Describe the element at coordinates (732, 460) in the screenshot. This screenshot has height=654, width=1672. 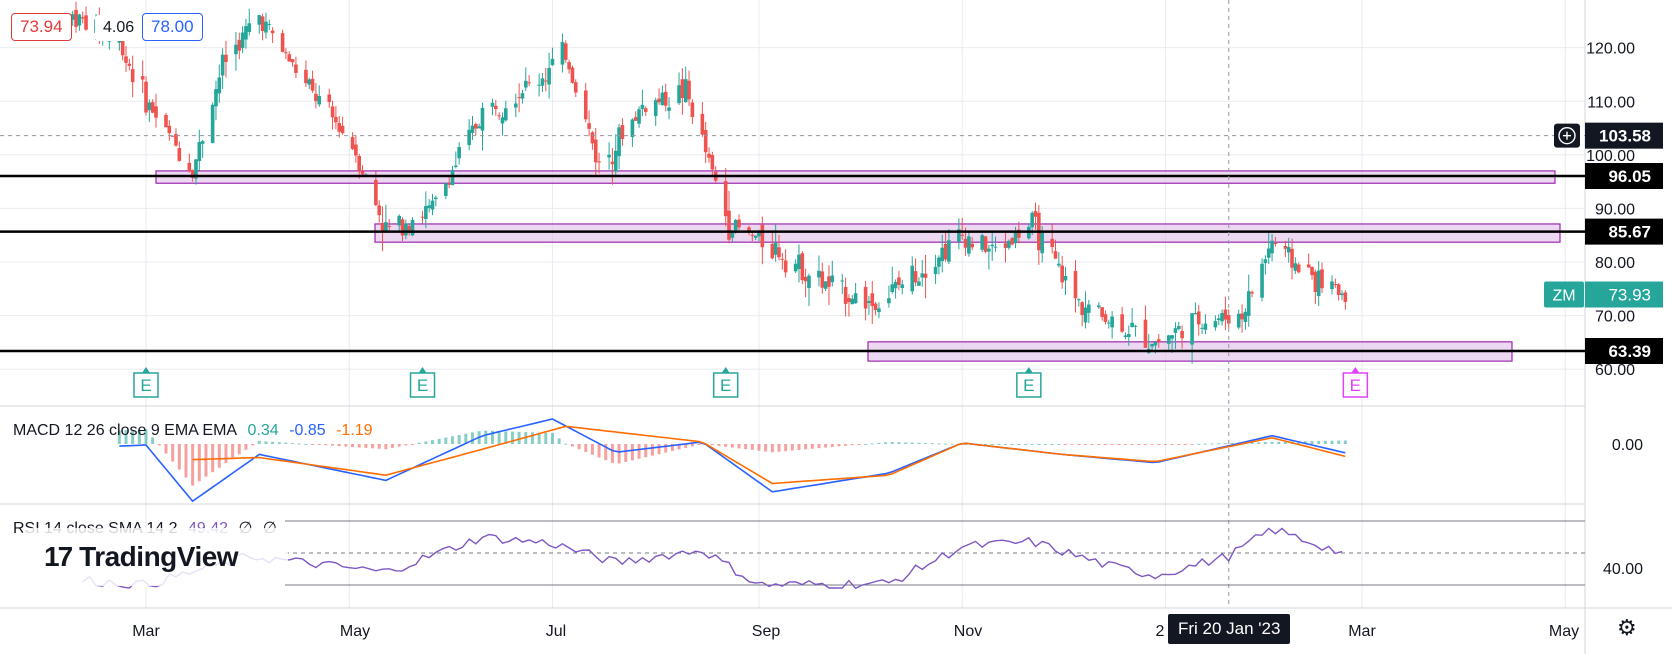
I see `macd-line` at that location.